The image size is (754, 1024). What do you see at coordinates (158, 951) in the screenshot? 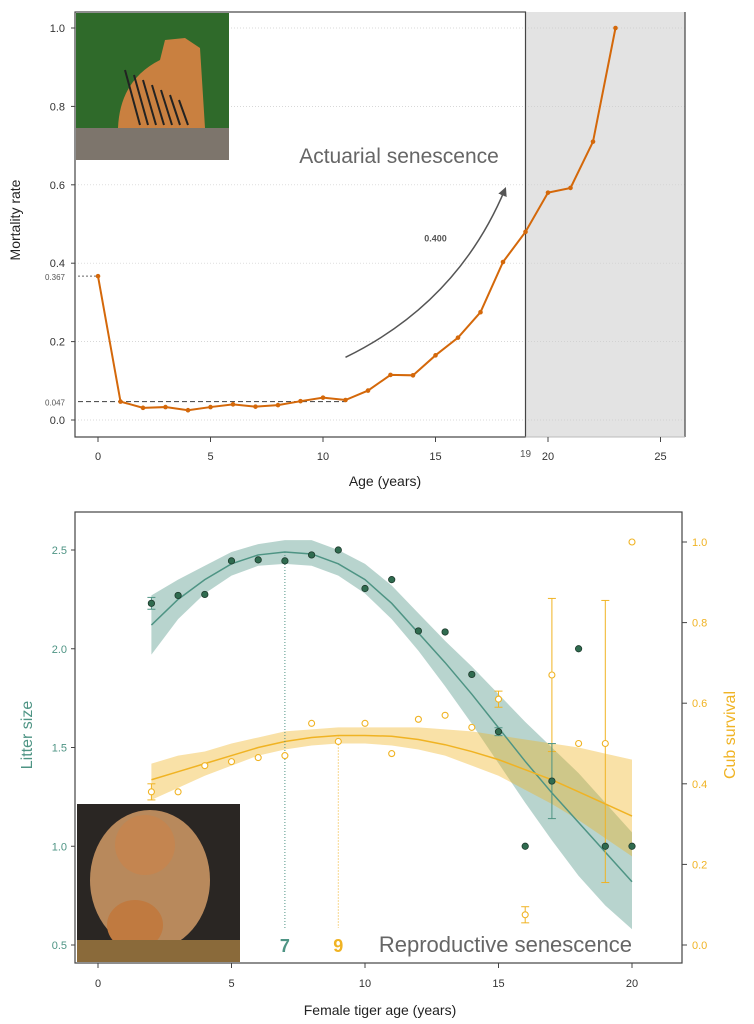
I see `photo-straw` at bounding box center [158, 951].